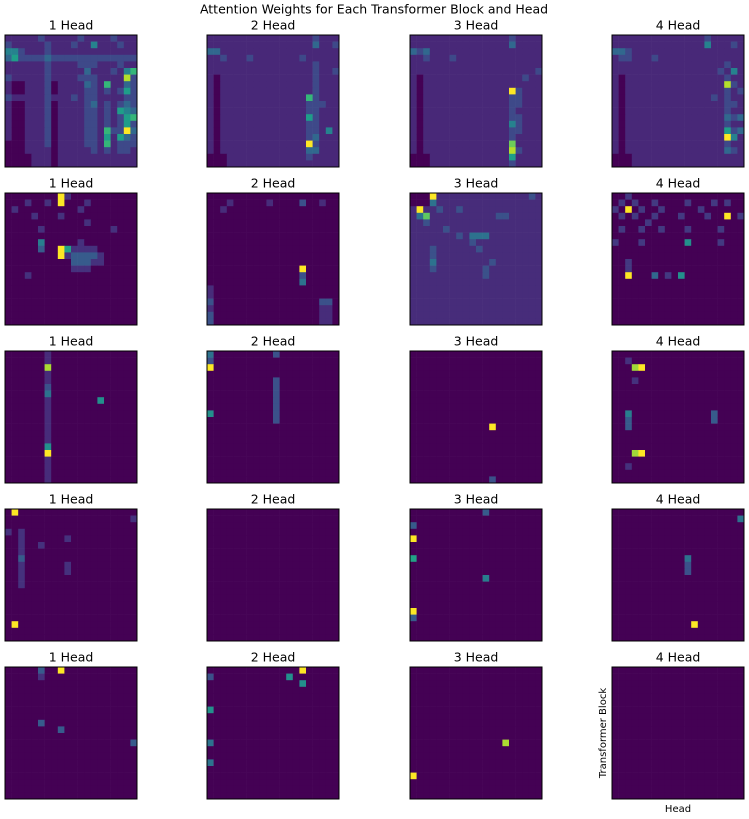 The width and height of the screenshot is (749, 819). Describe the element at coordinates (476, 183) in the screenshot. I see `panel-title: 3 Head` at that location.